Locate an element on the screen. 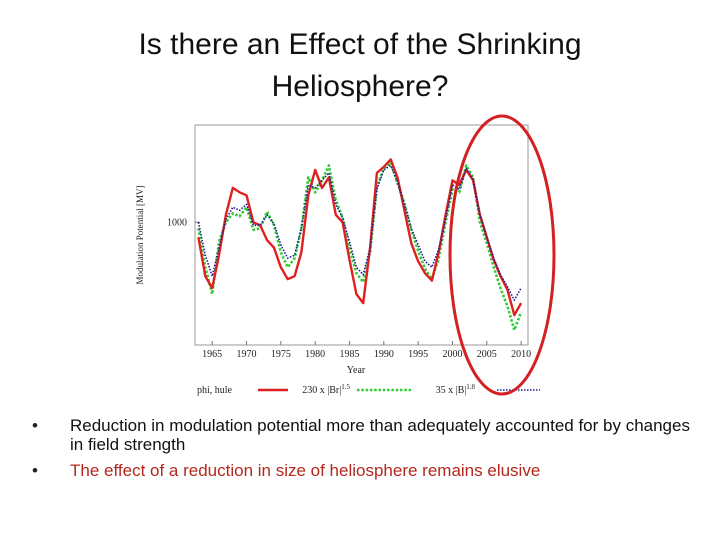 The image size is (720, 540). legend-label-br: 230 x |Br|1.5 is located at coordinates (326, 389).